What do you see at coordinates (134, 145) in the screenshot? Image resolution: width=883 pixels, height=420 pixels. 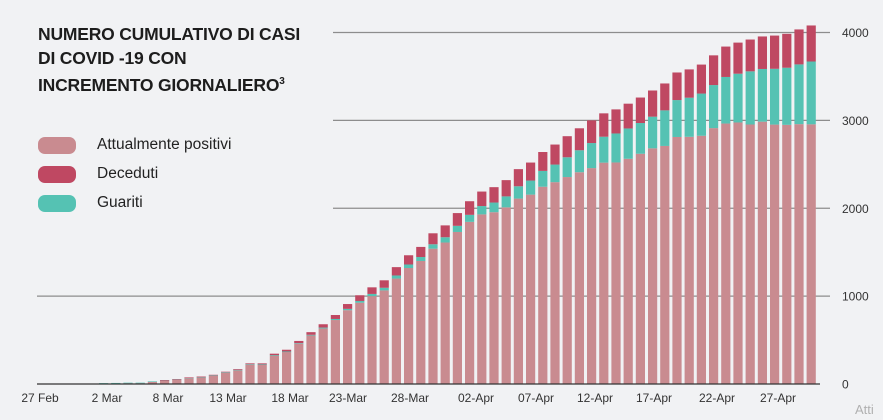 I see `legend-item-attualmente-positivi: Attualmente positivi` at bounding box center [134, 145].